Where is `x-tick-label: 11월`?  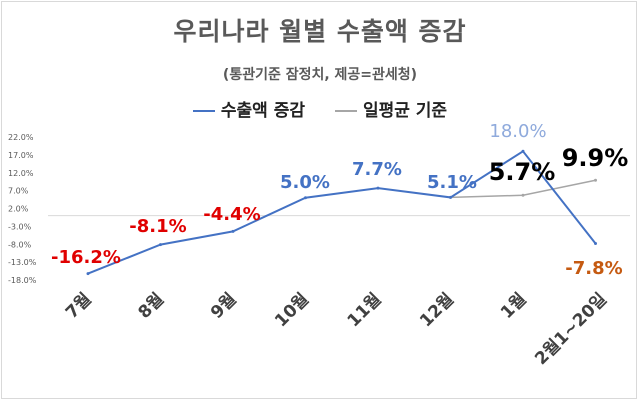
x-tick-label: 11월 is located at coordinates (365, 310).